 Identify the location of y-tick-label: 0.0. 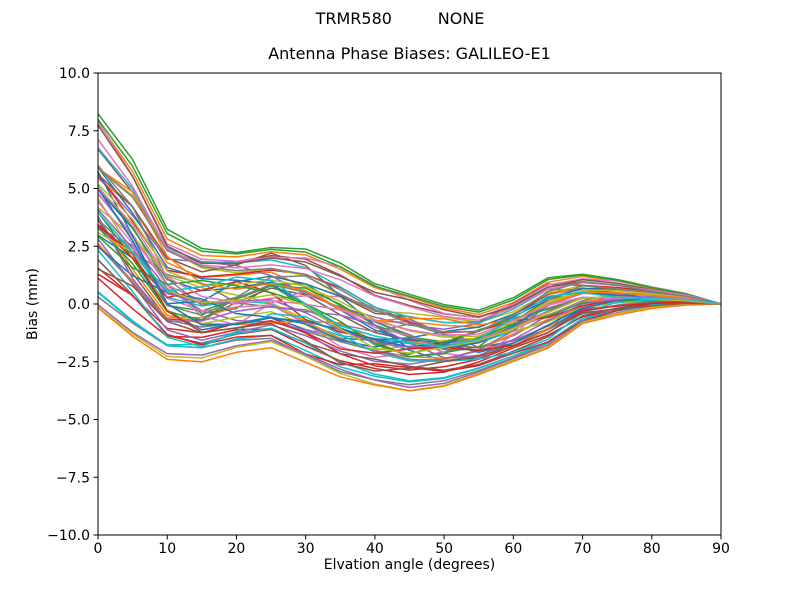
(79, 305).